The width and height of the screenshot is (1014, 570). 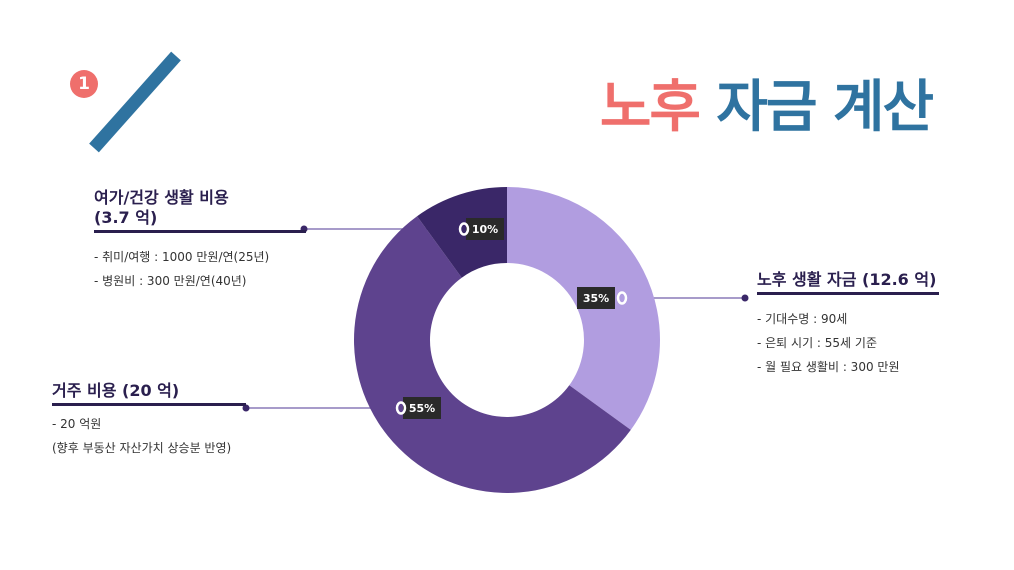 I want to click on living-fund-item: - 은퇴 시기 : 55세 기준, so click(x=817, y=343).